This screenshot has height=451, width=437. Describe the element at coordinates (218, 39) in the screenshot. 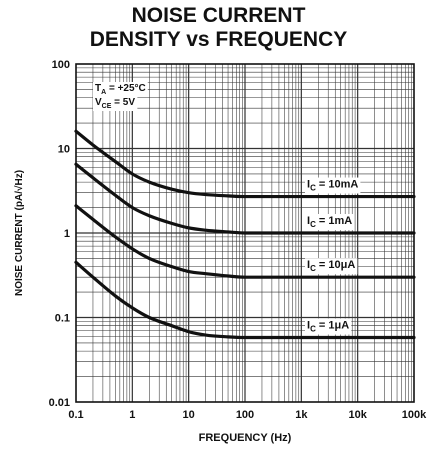

I see `chart-title-line-2: DENSITY vs FREQUENCY` at that location.